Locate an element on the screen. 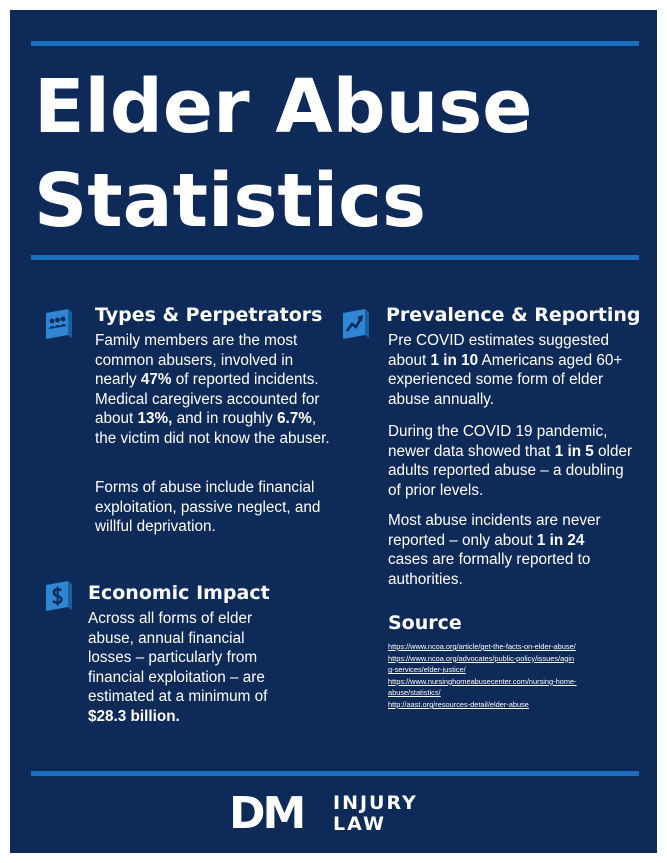 Image resolution: width=667 pixels, height=863 pixels. trend-up-icon is located at coordinates (355, 324).